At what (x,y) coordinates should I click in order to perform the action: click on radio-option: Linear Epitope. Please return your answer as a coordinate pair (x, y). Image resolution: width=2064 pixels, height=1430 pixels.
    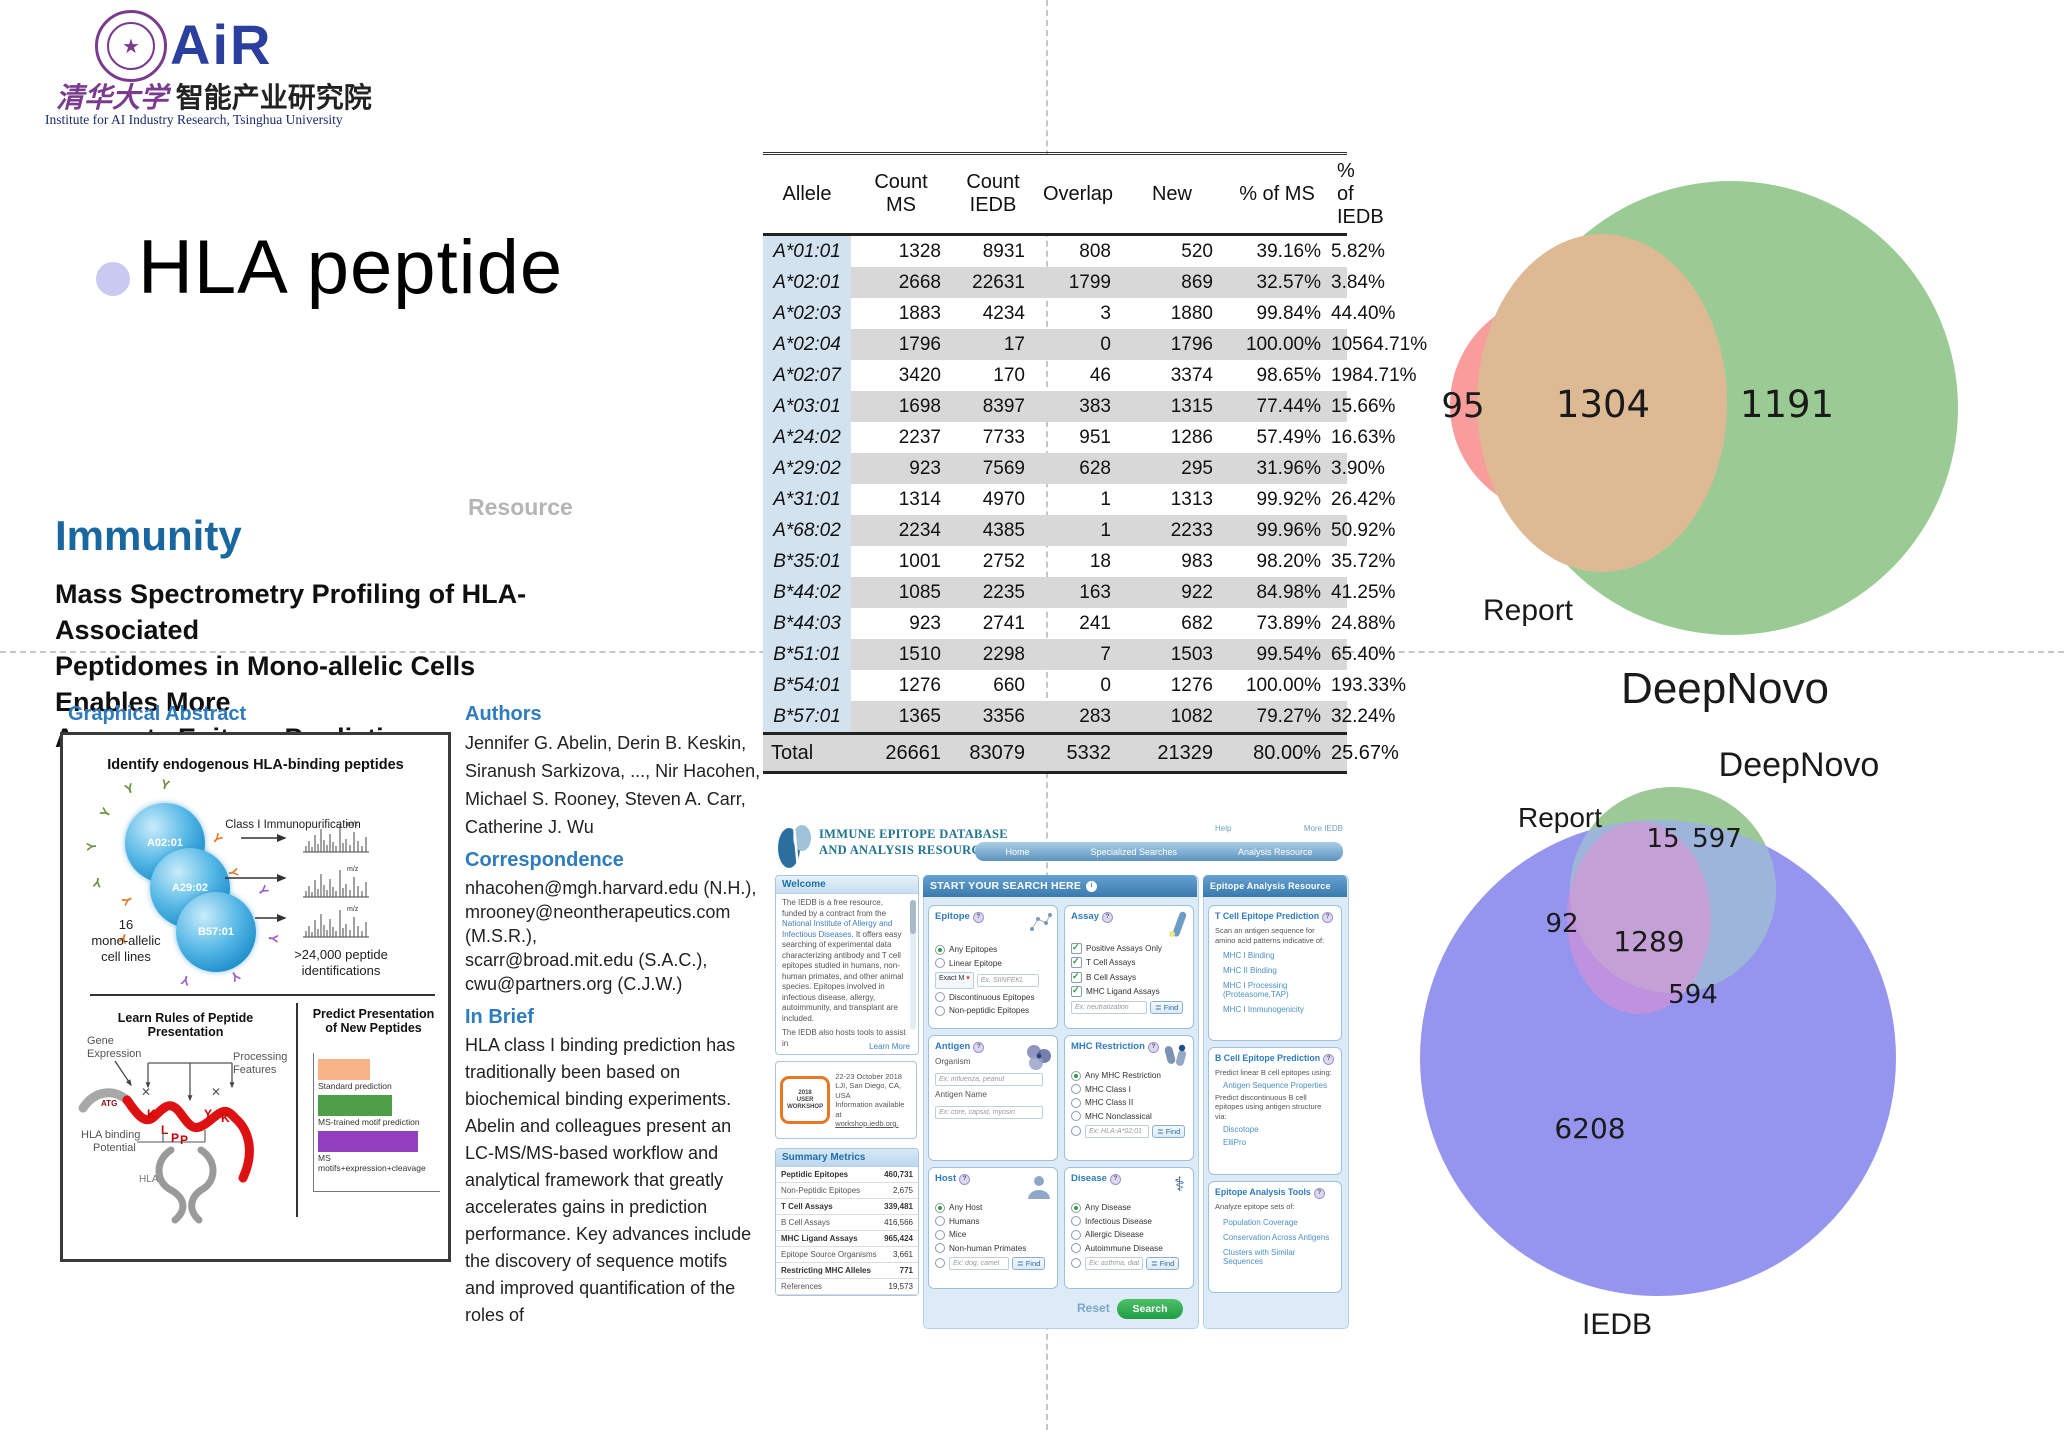
    Looking at the image, I should click on (993, 963).